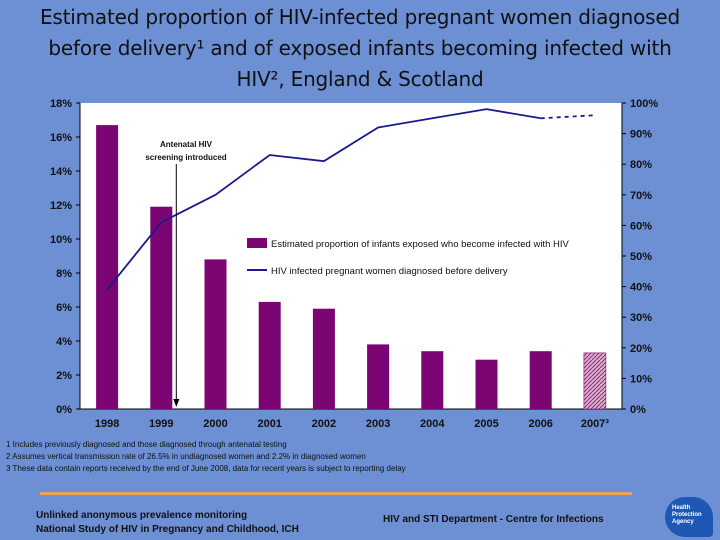  I want to click on category-label: 2003, so click(378, 424).